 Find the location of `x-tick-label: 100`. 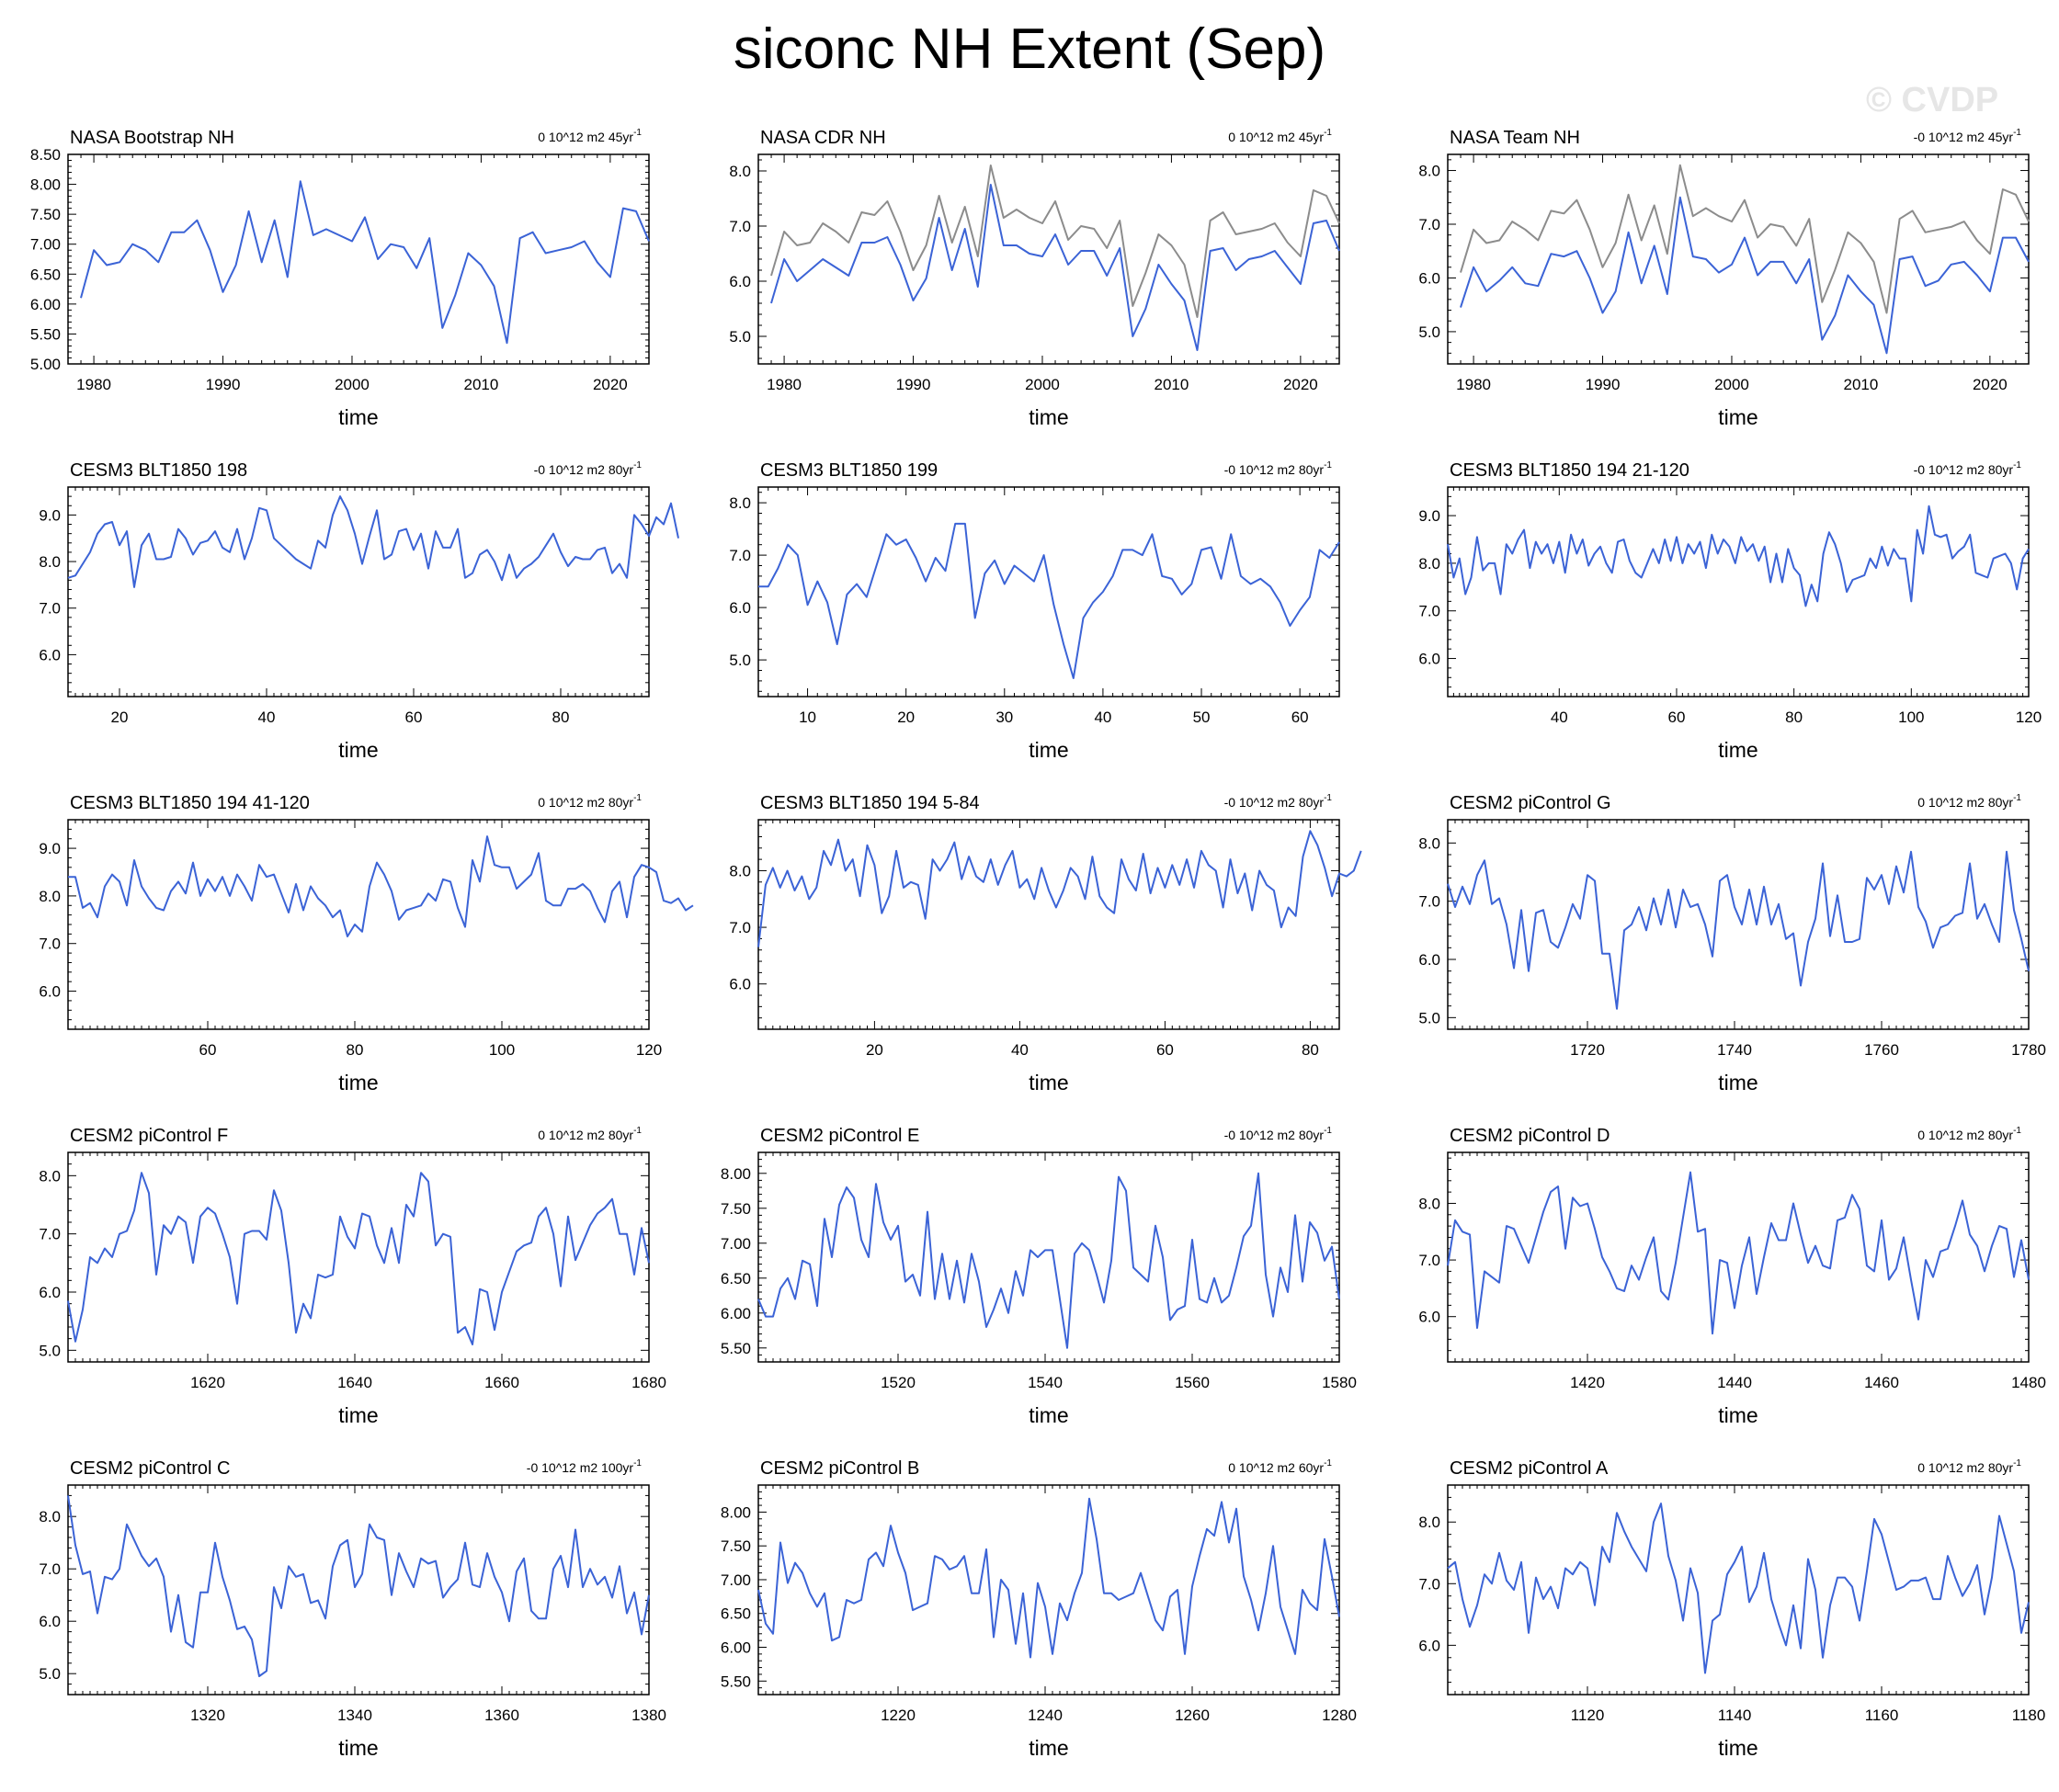

x-tick-label: 100 is located at coordinates (502, 1050).